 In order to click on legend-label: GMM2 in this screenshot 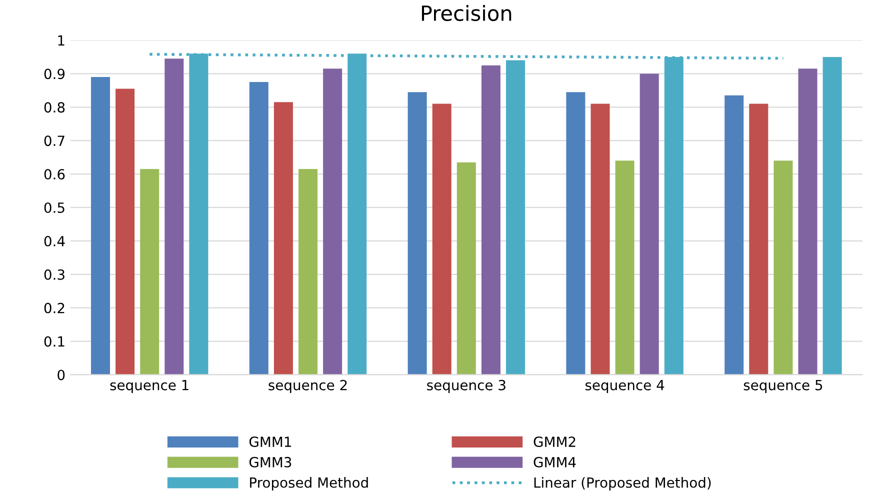, I will do `click(555, 442)`.